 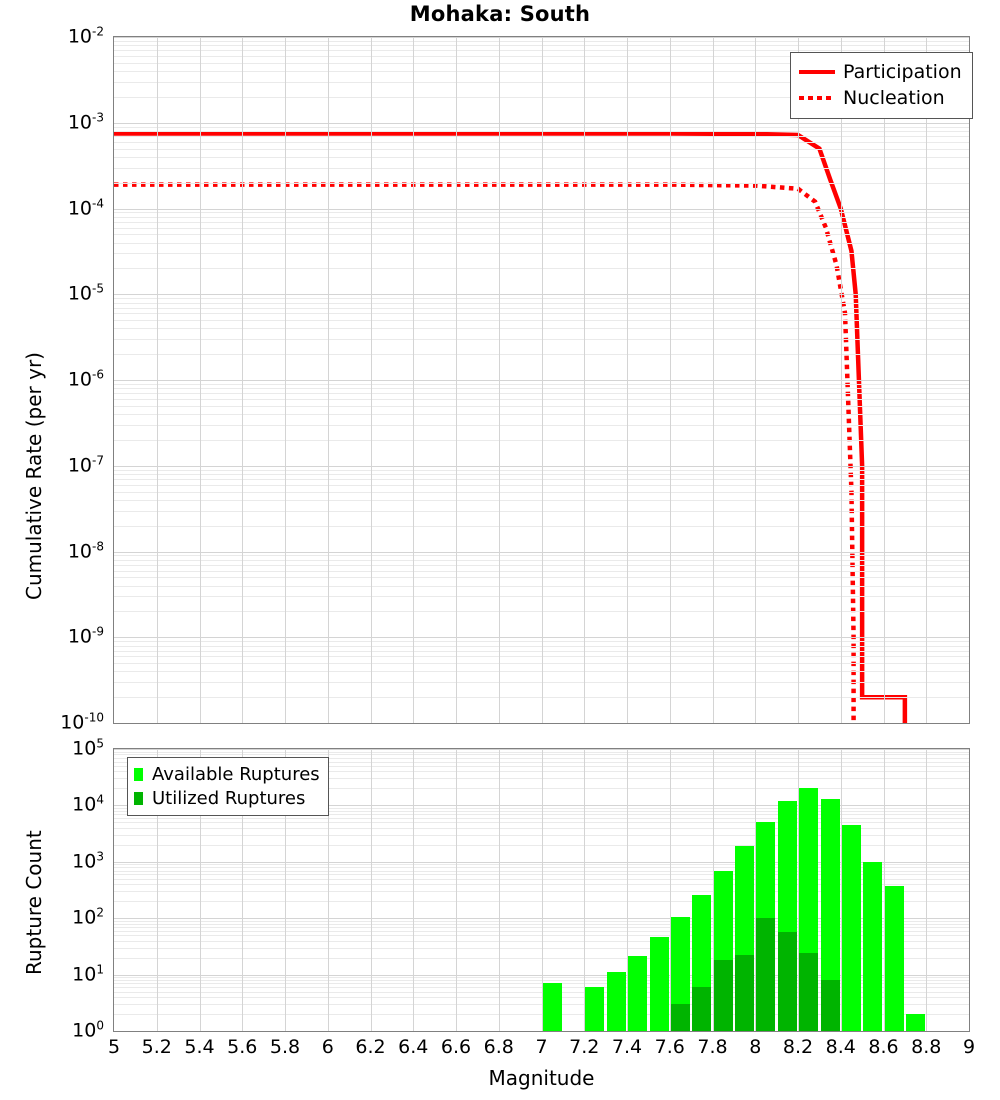 What do you see at coordinates (584, 1047) in the screenshot?
I see `x-tick-label: 7.2` at bounding box center [584, 1047].